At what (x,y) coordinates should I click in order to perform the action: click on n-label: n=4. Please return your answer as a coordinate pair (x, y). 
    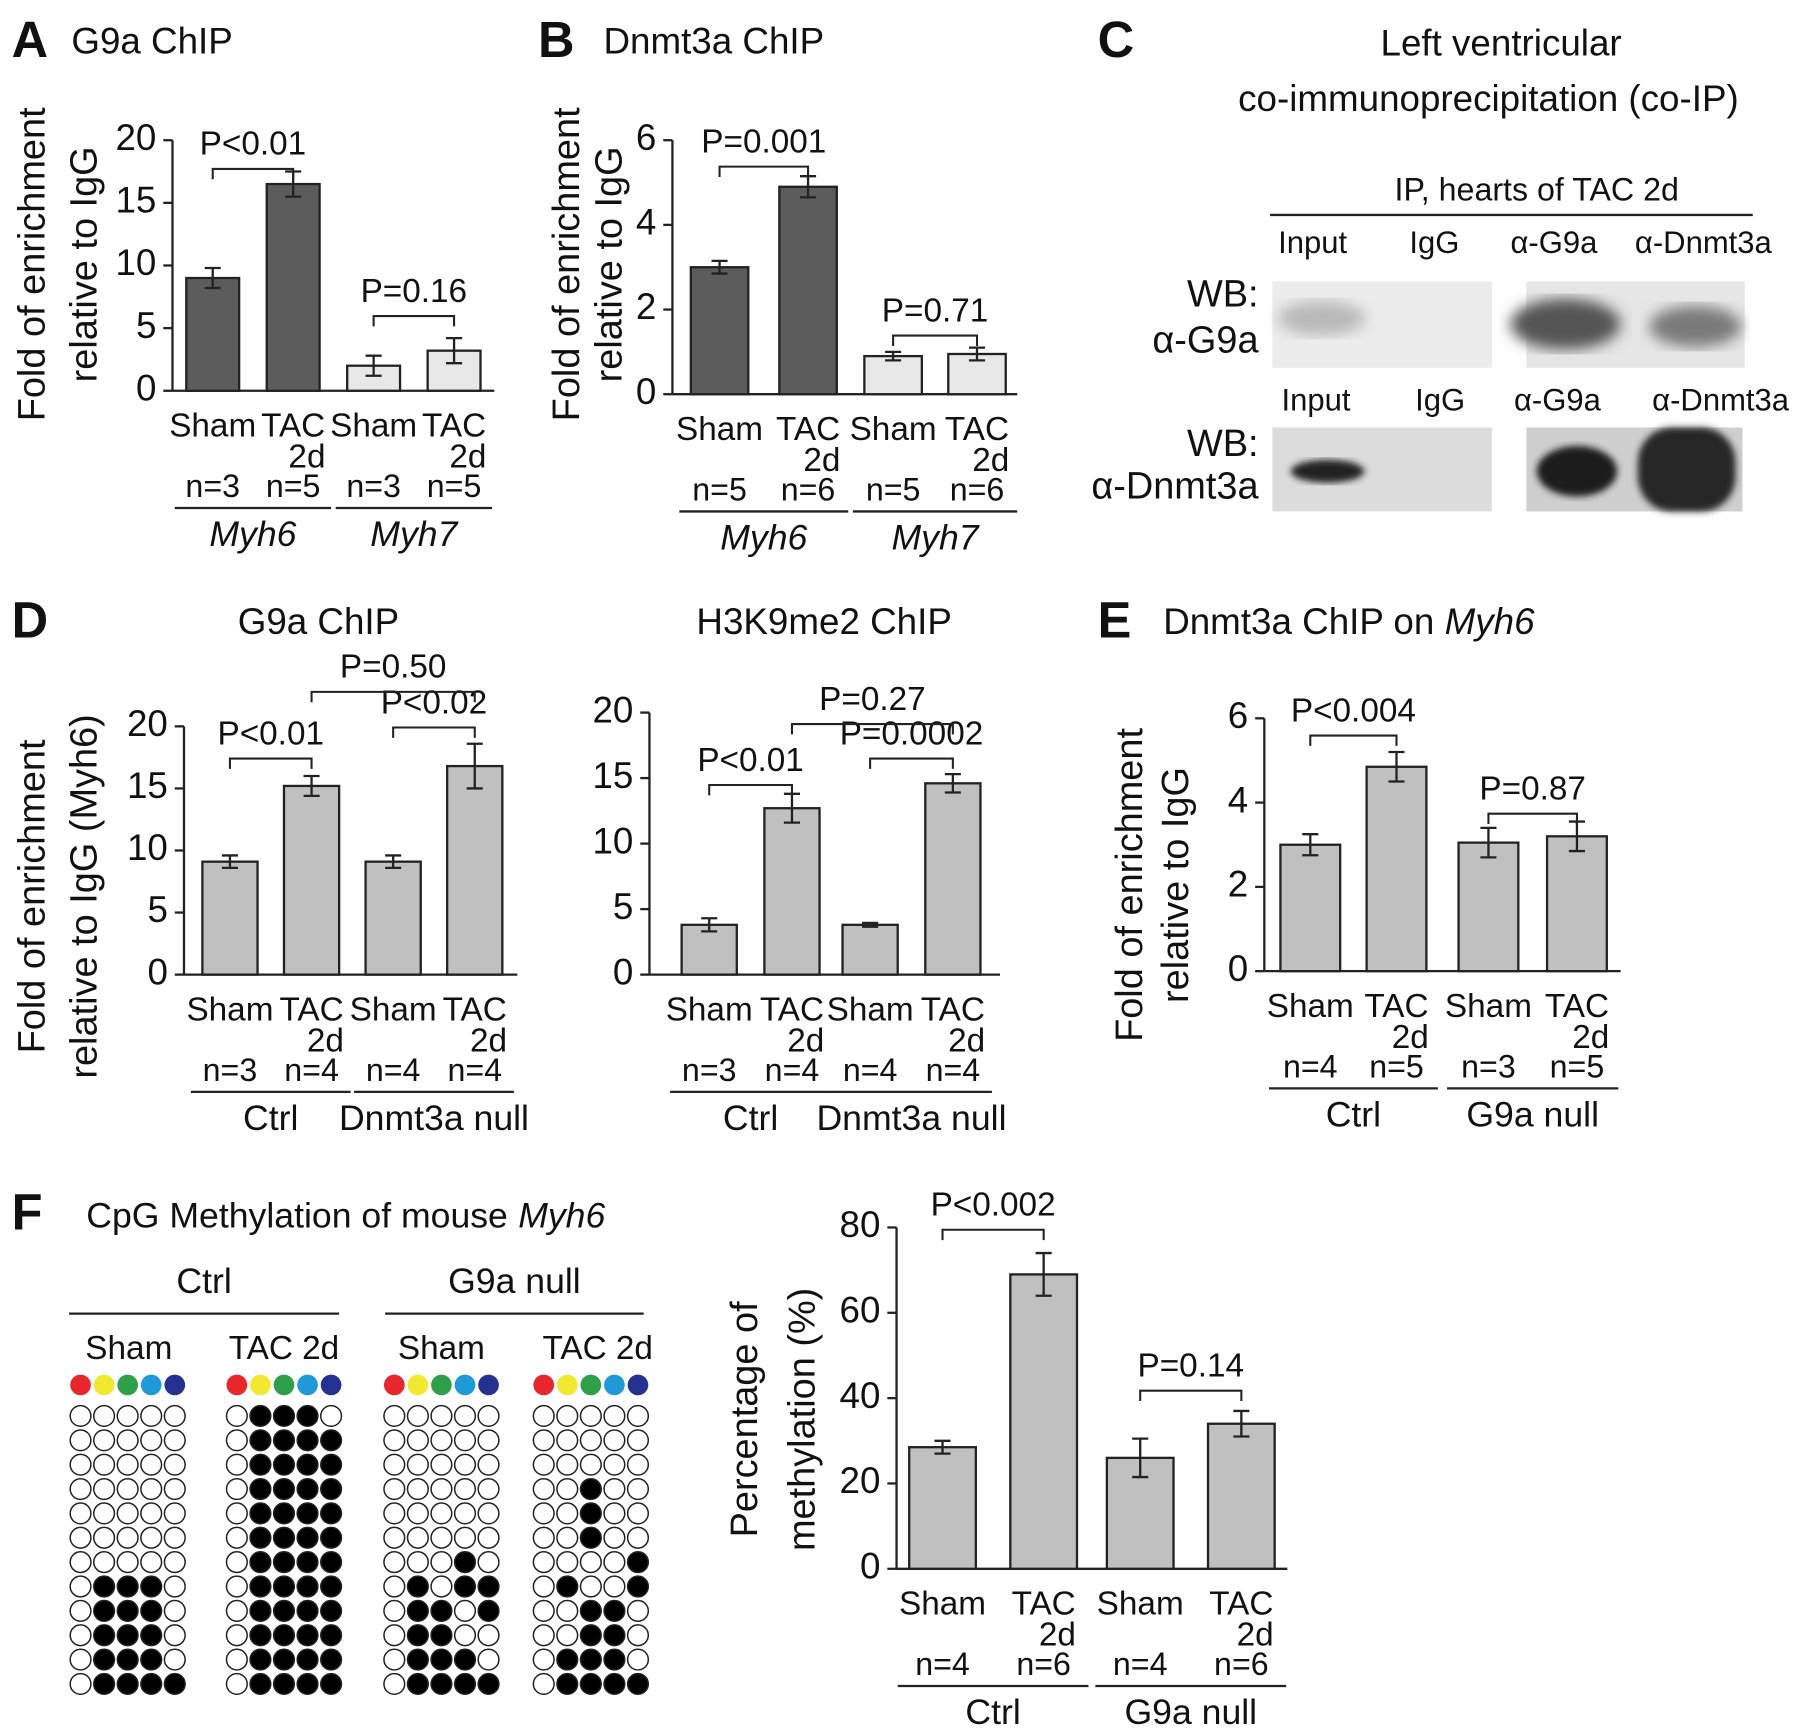
    Looking at the image, I should click on (942, 1664).